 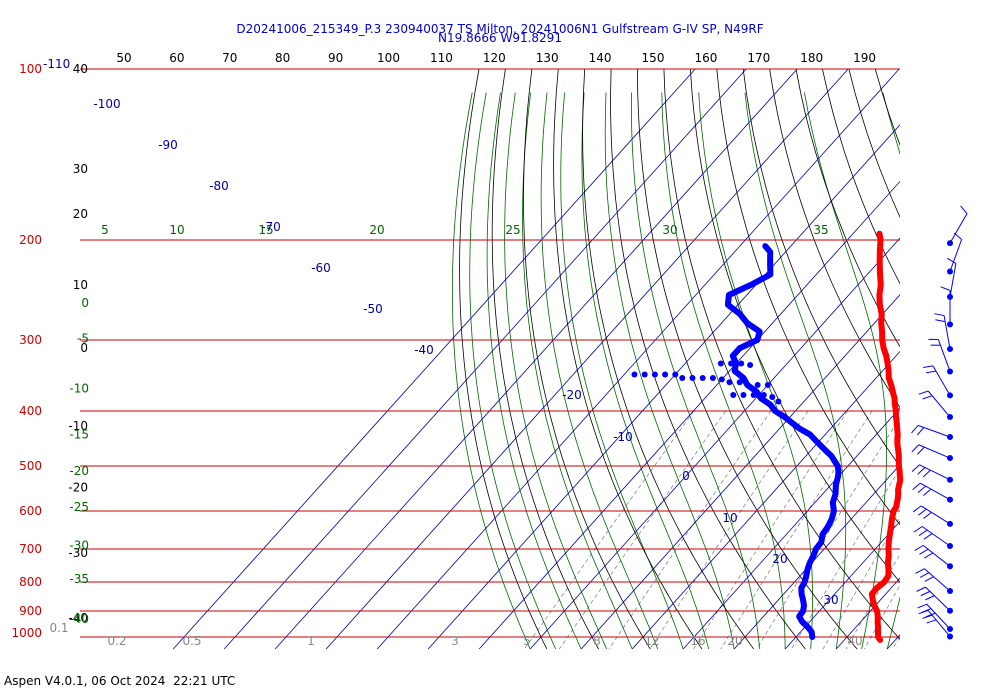 I want to click on pressure-label: 700, so click(x=30, y=549).